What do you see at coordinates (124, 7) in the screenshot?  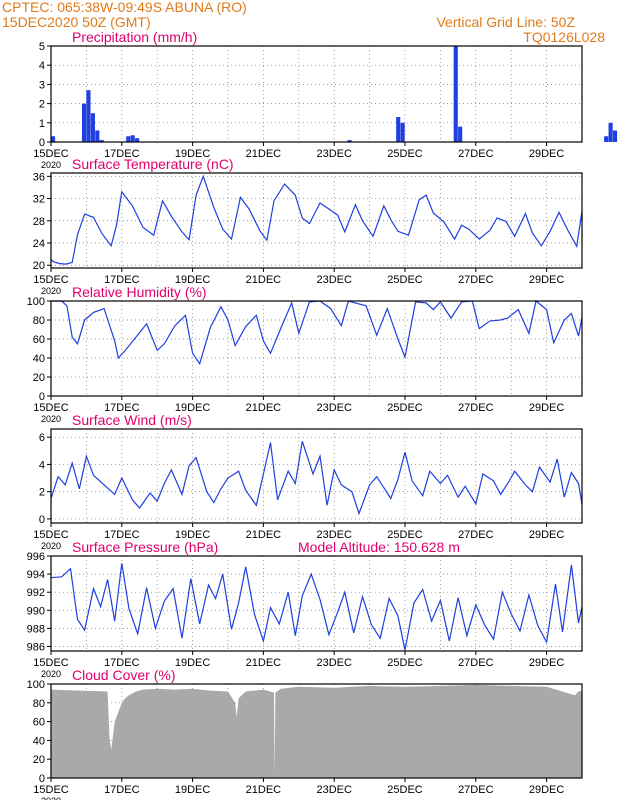 I see `station-line: CPTEC: 065:38W-09:49S ABUNA (RO)` at bounding box center [124, 7].